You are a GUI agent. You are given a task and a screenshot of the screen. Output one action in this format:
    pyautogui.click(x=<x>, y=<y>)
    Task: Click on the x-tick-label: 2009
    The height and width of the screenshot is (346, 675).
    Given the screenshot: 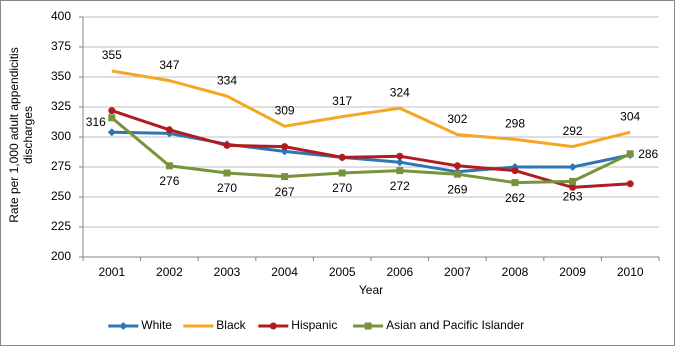 What is the action you would take?
    pyautogui.click(x=572, y=272)
    